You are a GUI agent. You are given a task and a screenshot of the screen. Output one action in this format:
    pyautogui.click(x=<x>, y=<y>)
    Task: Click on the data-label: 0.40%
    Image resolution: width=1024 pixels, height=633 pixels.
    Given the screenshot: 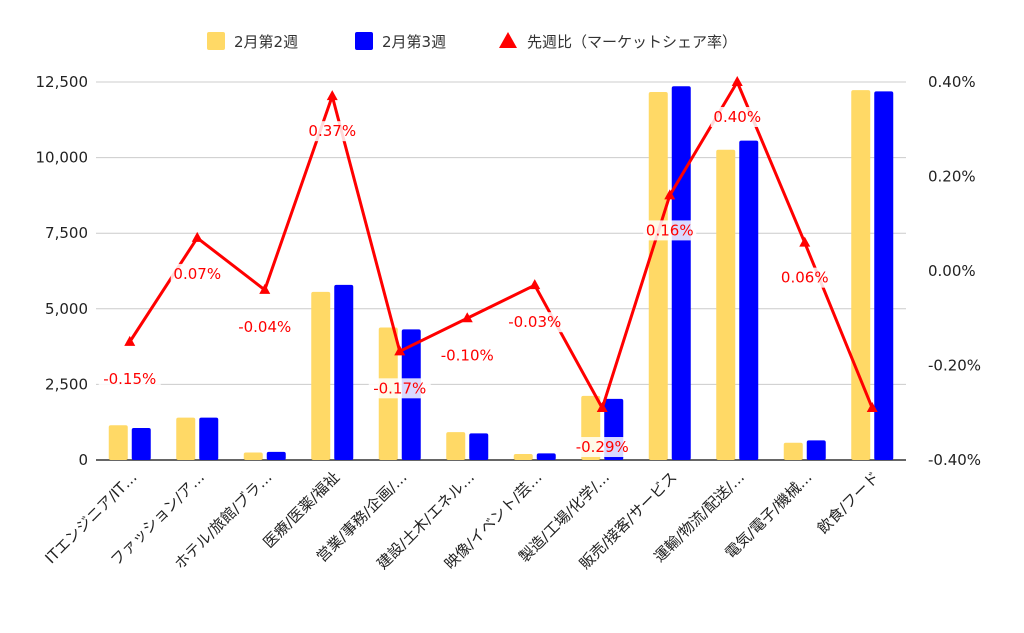 What is the action you would take?
    pyautogui.click(x=737, y=117)
    